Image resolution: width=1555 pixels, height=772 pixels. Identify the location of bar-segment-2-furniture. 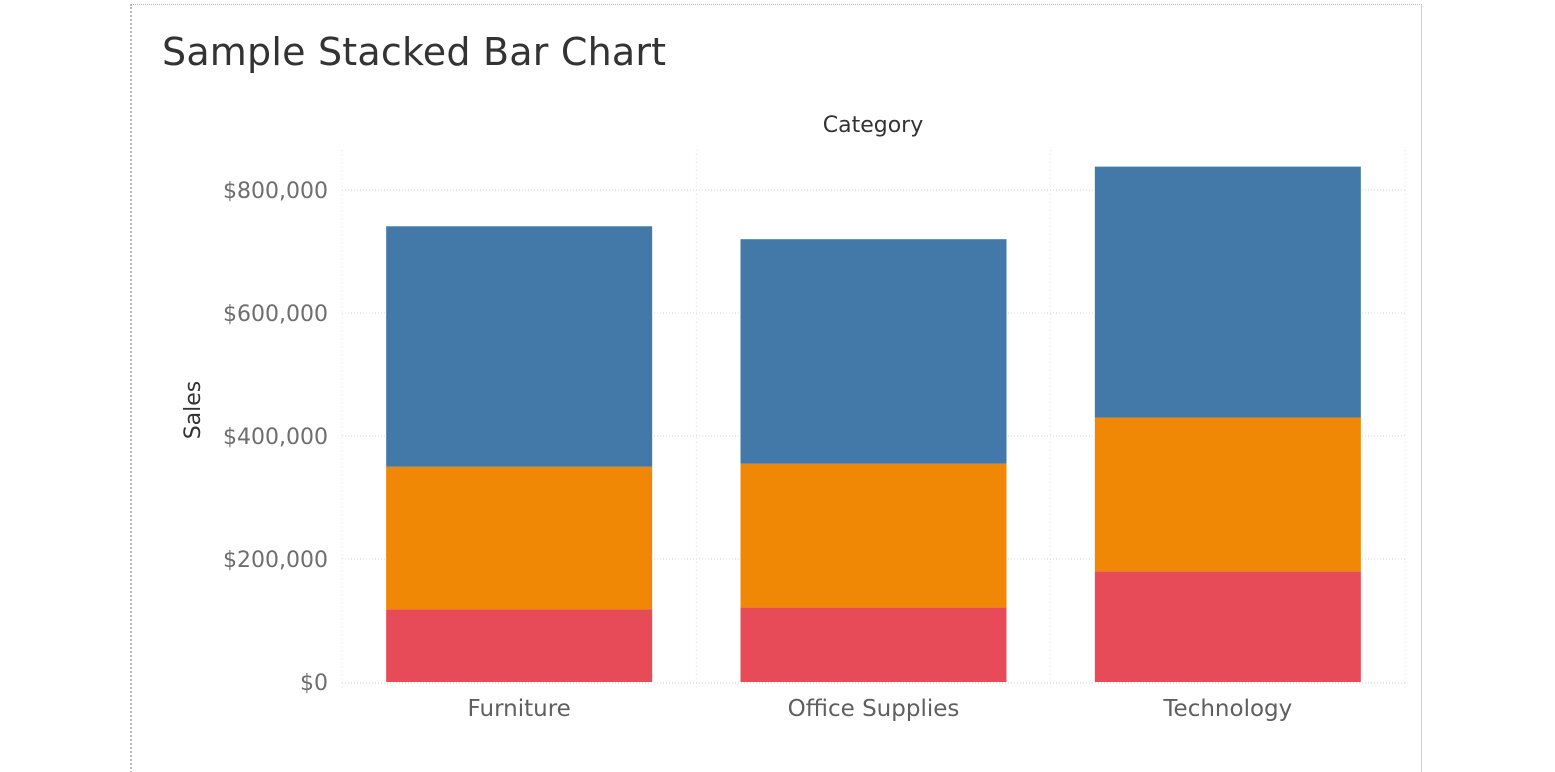
(519, 538).